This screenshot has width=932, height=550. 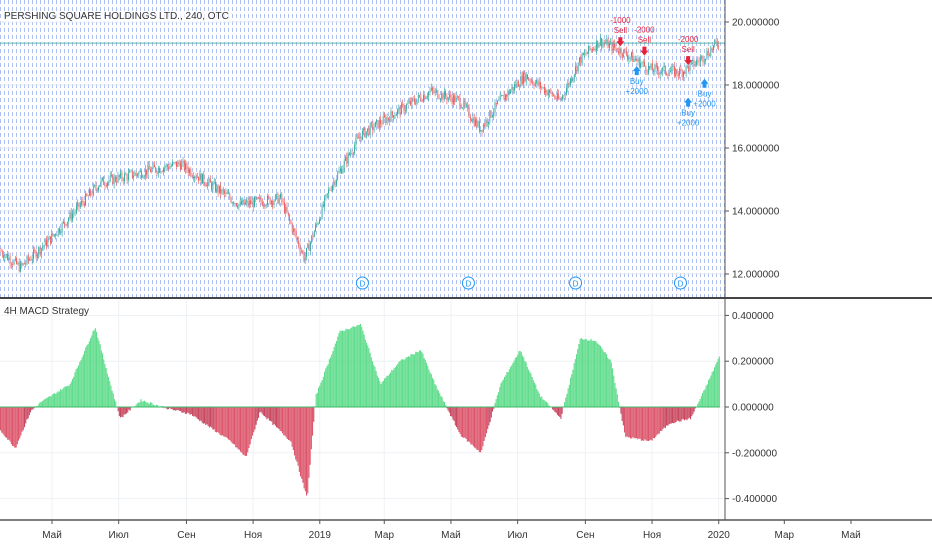 What do you see at coordinates (688, 113) in the screenshot?
I see `signal-label: Buy` at bounding box center [688, 113].